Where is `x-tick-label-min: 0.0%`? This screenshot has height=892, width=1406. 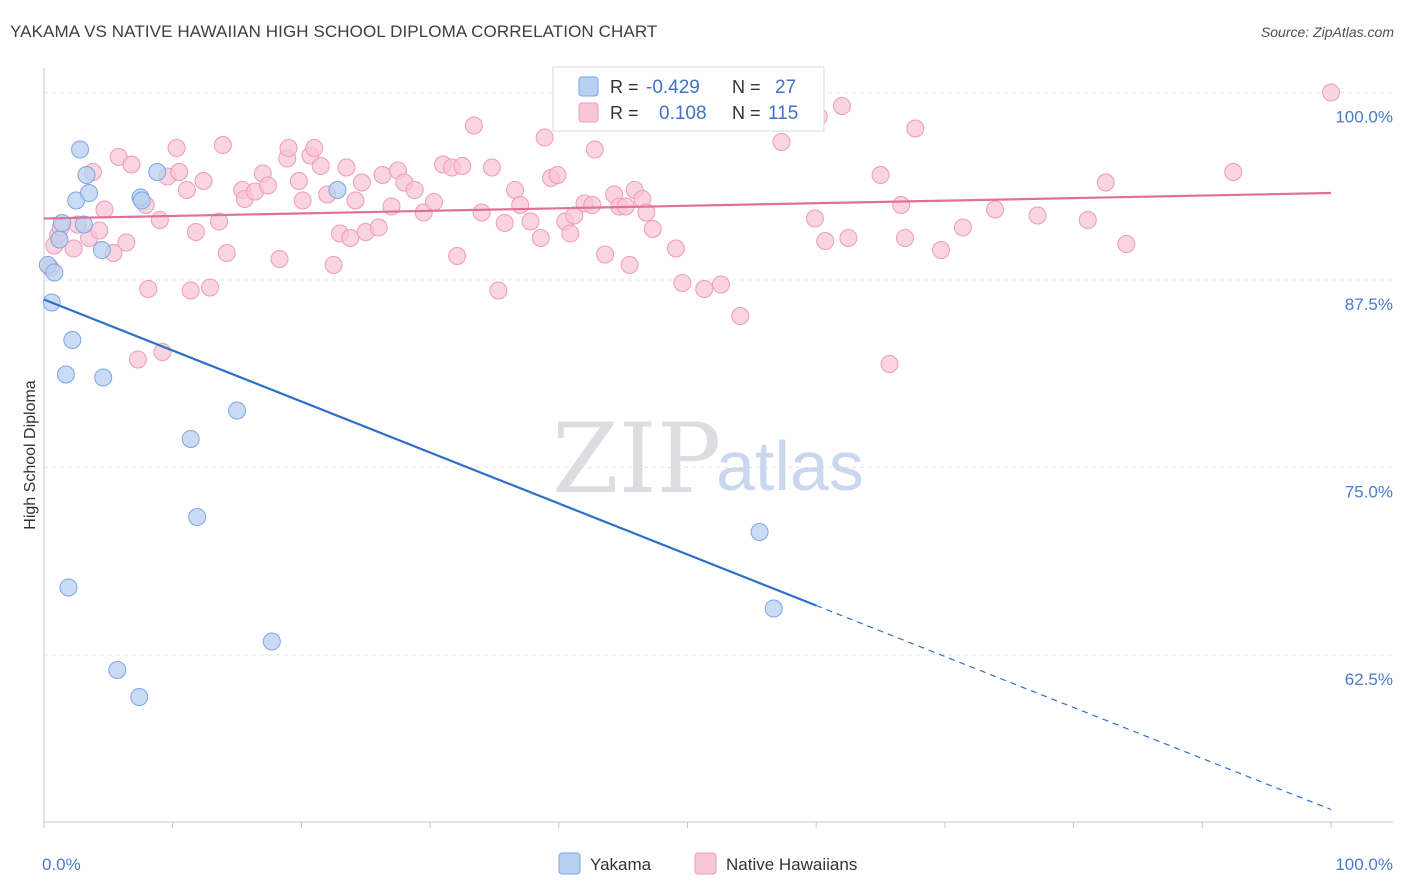 x-tick-label-min: 0.0% is located at coordinates (61, 864).